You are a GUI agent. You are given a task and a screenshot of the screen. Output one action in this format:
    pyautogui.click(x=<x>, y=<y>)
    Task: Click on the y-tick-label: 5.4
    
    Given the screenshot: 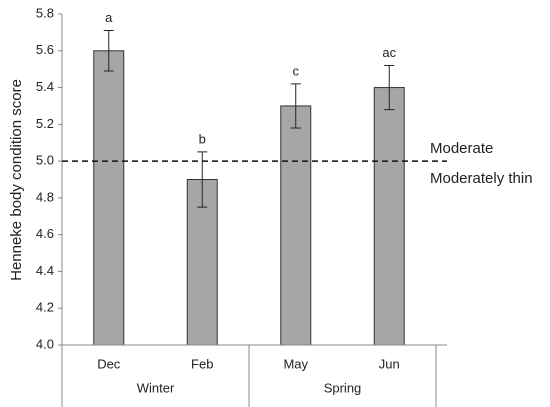 What is the action you would take?
    pyautogui.click(x=45, y=86)
    